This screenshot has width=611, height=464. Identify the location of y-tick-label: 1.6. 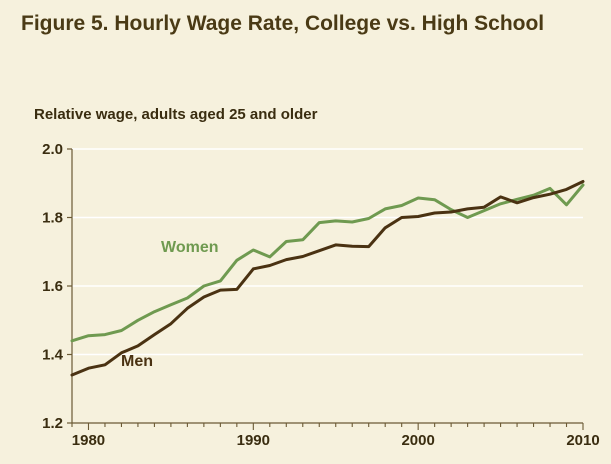
(52, 286).